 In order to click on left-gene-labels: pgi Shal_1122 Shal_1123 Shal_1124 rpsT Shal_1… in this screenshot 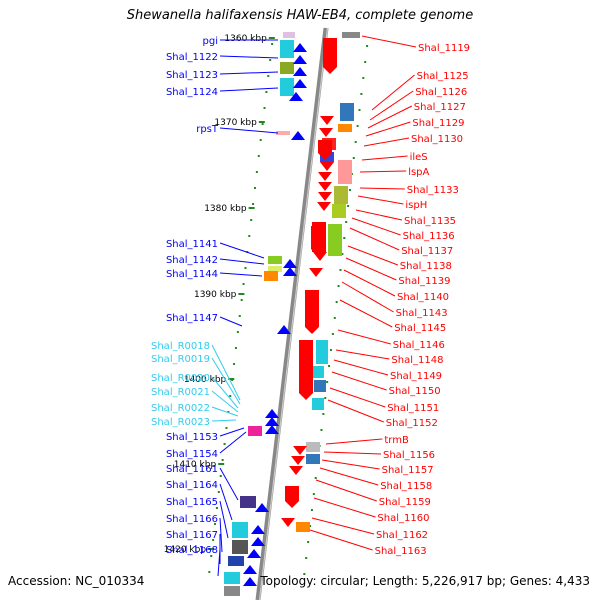, I will do `click(185, 296)`.